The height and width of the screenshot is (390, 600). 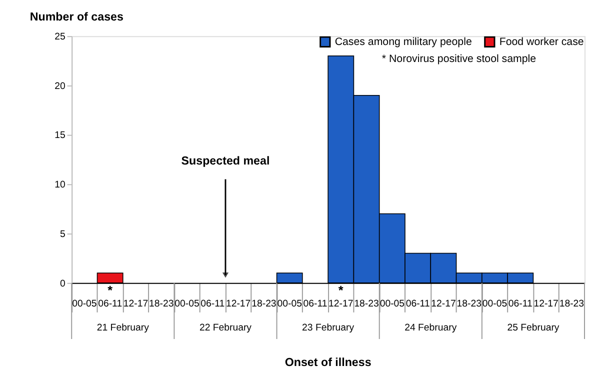 What do you see at coordinates (328, 328) in the screenshot?
I see `text: 23 February` at bounding box center [328, 328].